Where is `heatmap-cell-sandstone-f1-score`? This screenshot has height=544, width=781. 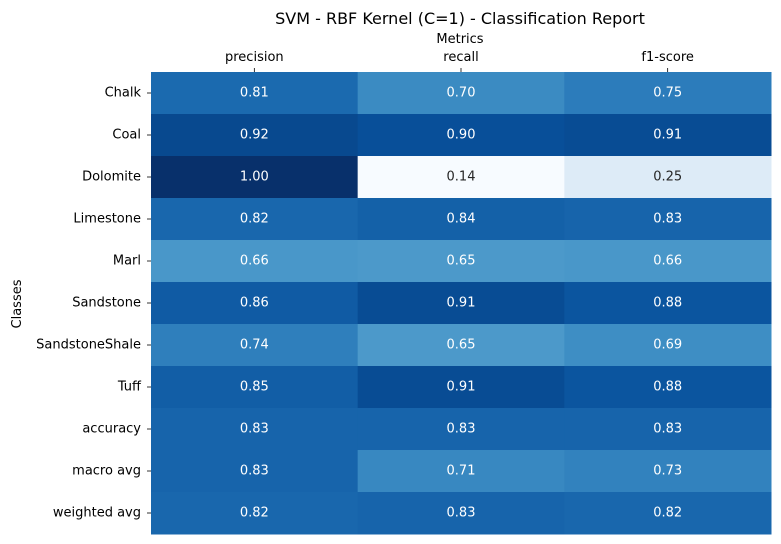 heatmap-cell-sandstone-f1-score is located at coordinates (668, 303).